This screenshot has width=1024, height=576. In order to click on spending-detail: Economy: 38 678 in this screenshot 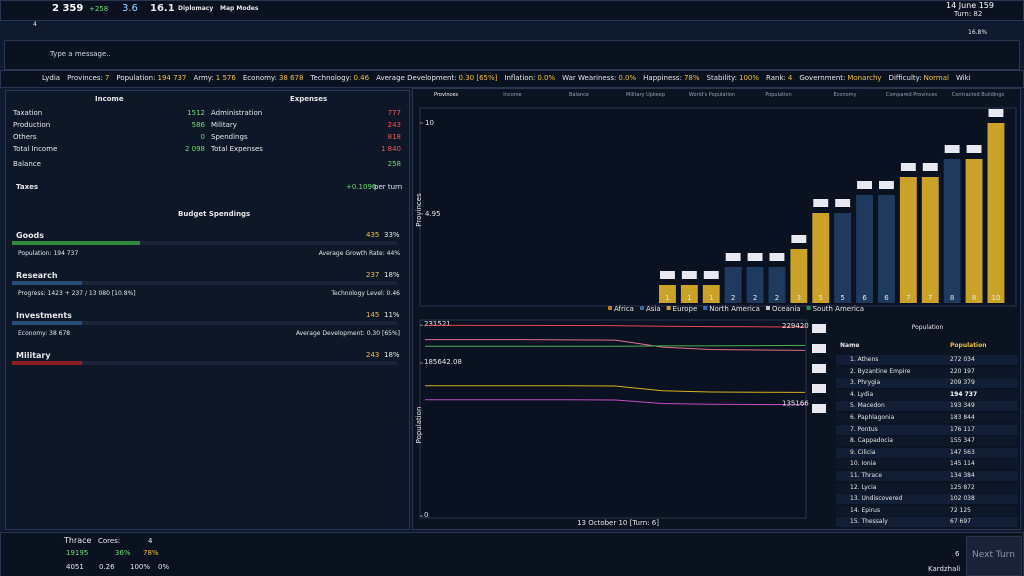, I will do `click(44, 333)`.